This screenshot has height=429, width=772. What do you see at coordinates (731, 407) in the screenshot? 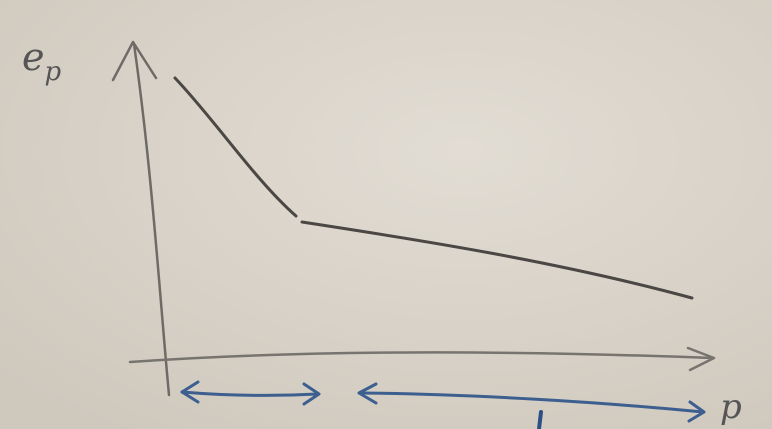
I see `x-axis-label: p` at bounding box center [731, 407].